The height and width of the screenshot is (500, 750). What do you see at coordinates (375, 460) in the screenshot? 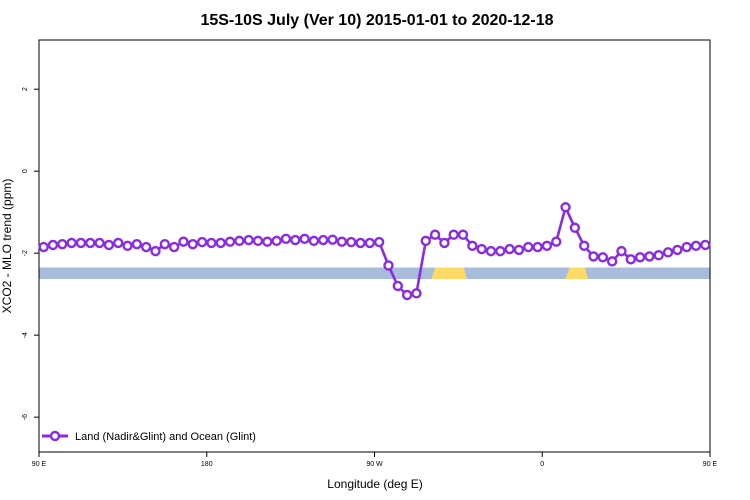
I see `x-axis: 90 E 180 90 W 0 90 E` at bounding box center [375, 460].